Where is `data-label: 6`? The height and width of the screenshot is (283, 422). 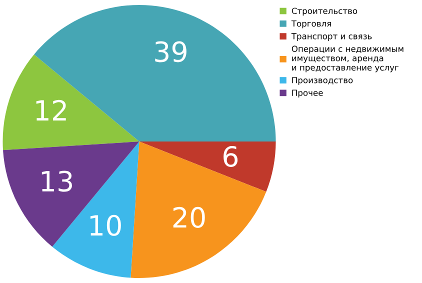 data-label: 6 is located at coordinates (231, 156).